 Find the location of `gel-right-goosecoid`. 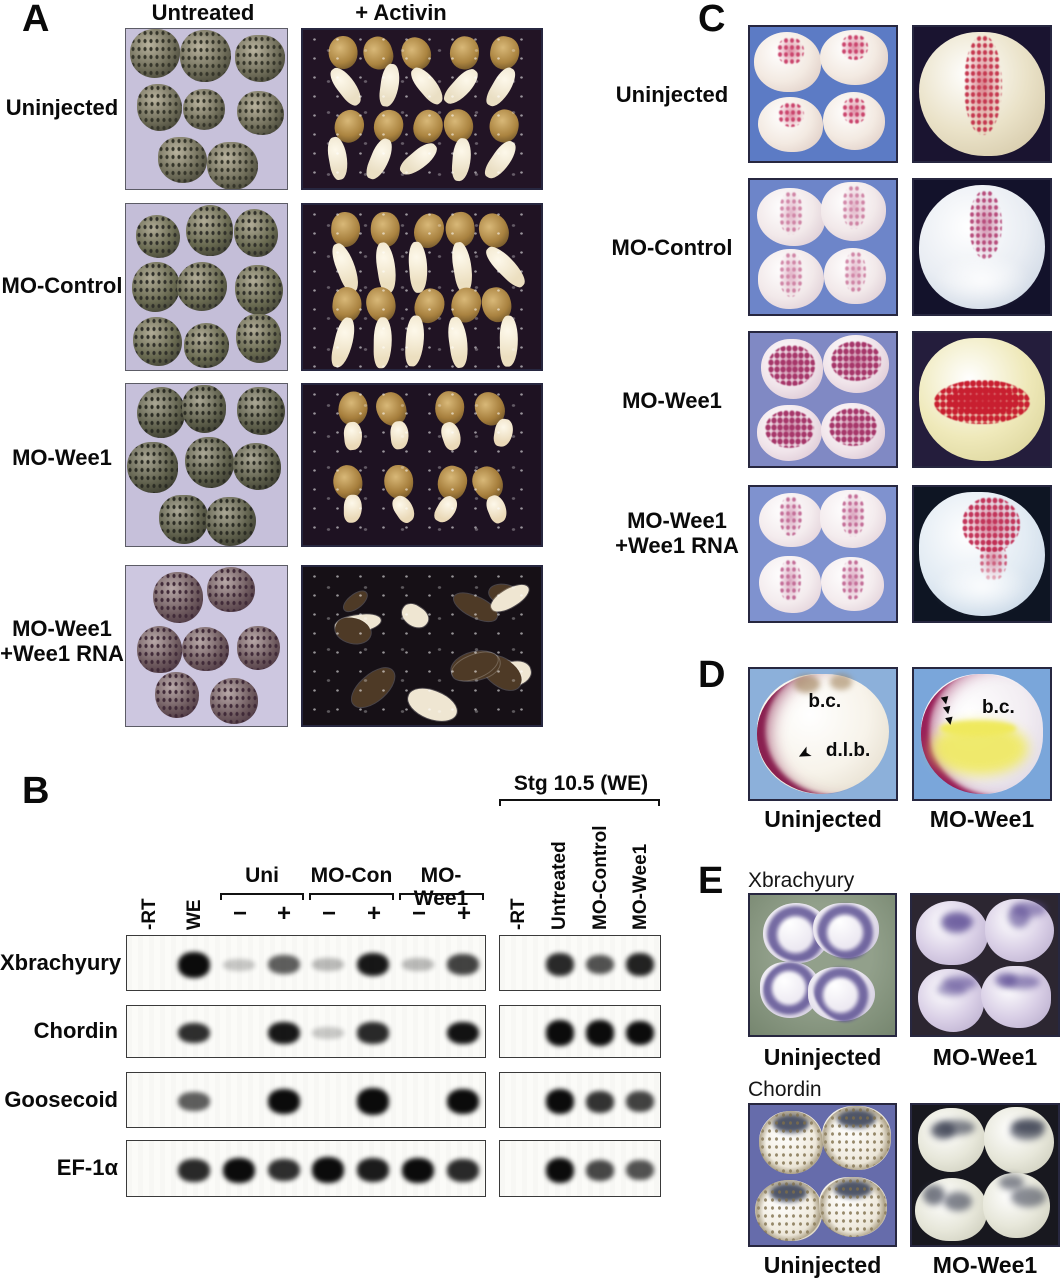

gel-right-goosecoid is located at coordinates (580, 1100).